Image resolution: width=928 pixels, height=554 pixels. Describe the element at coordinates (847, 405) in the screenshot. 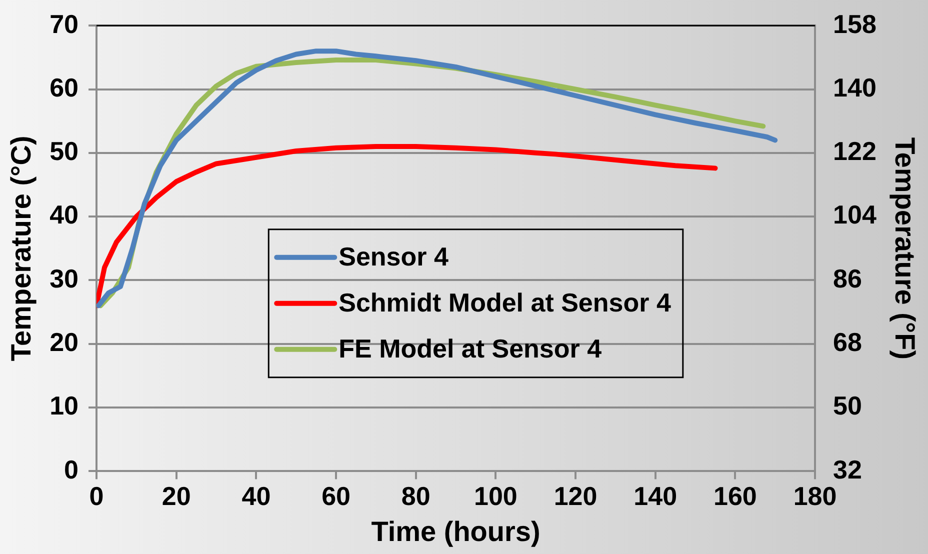

I see `y2-tick-label: 50` at that location.